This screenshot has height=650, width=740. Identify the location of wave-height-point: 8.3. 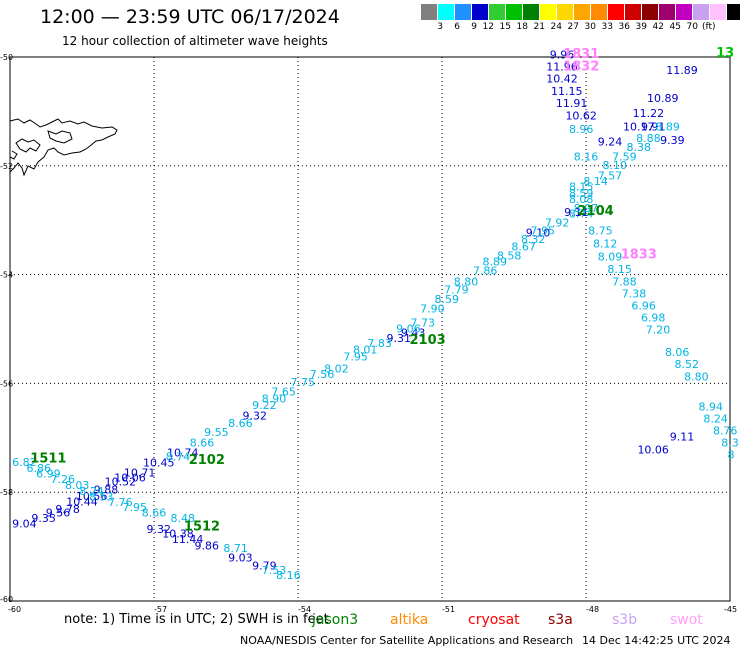
(730, 443).